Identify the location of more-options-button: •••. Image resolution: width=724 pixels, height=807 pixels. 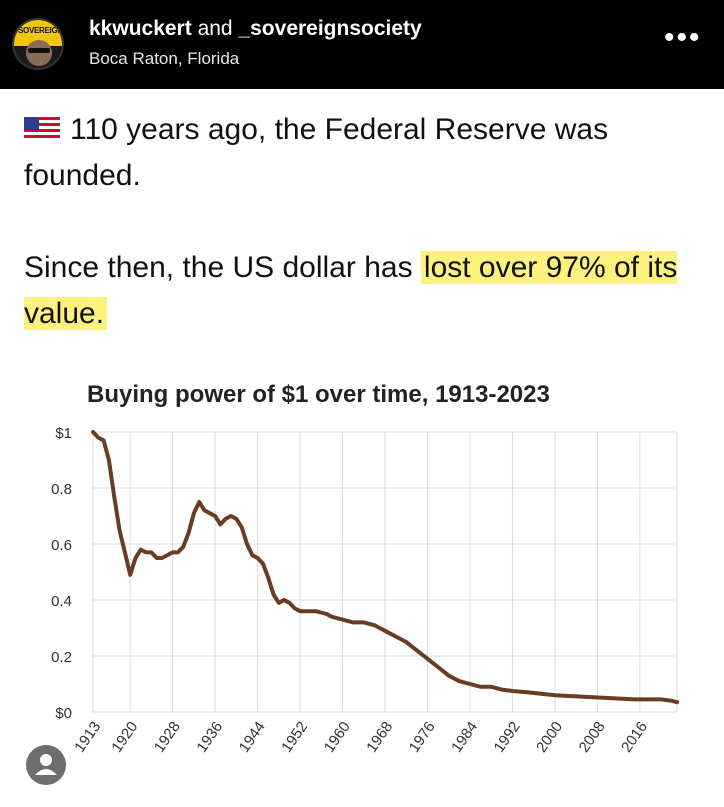
(683, 37).